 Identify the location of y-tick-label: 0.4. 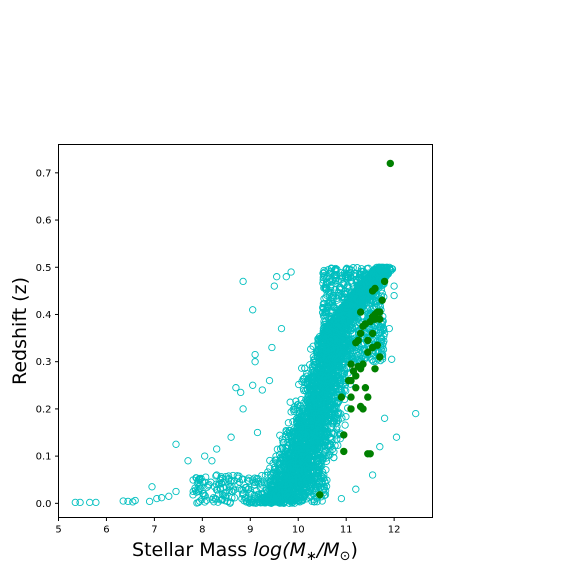
(44, 315).